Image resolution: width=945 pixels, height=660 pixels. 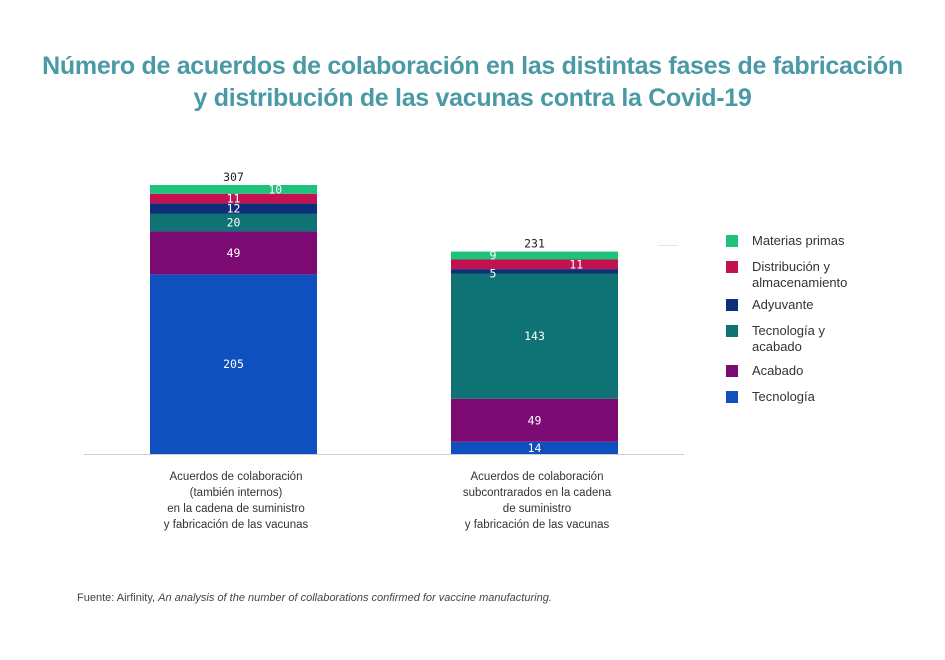 What do you see at coordinates (791, 266) in the screenshot?
I see `legend-label-line: Distribución y` at bounding box center [791, 266].